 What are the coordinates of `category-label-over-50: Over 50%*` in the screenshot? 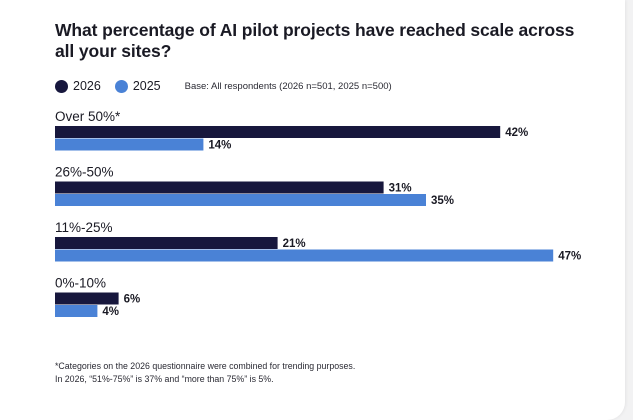 It's located at (88, 116).